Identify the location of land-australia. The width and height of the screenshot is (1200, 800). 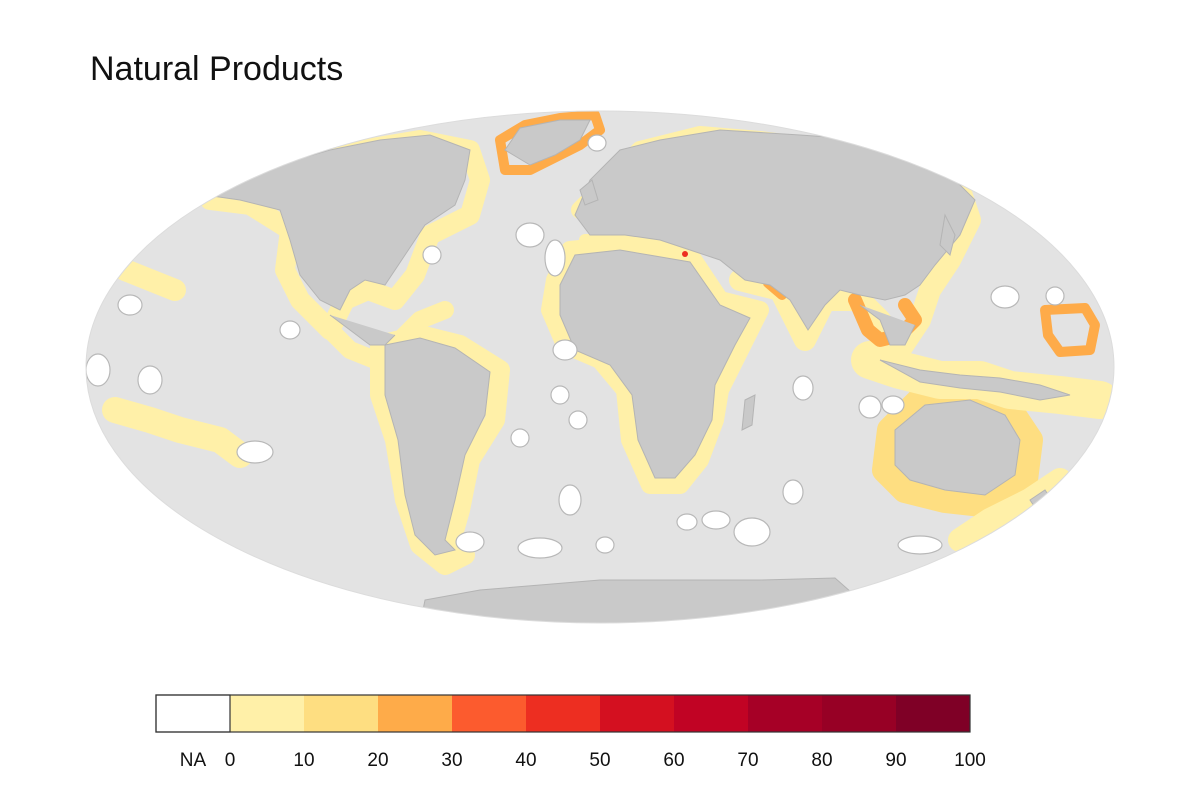
(957, 447).